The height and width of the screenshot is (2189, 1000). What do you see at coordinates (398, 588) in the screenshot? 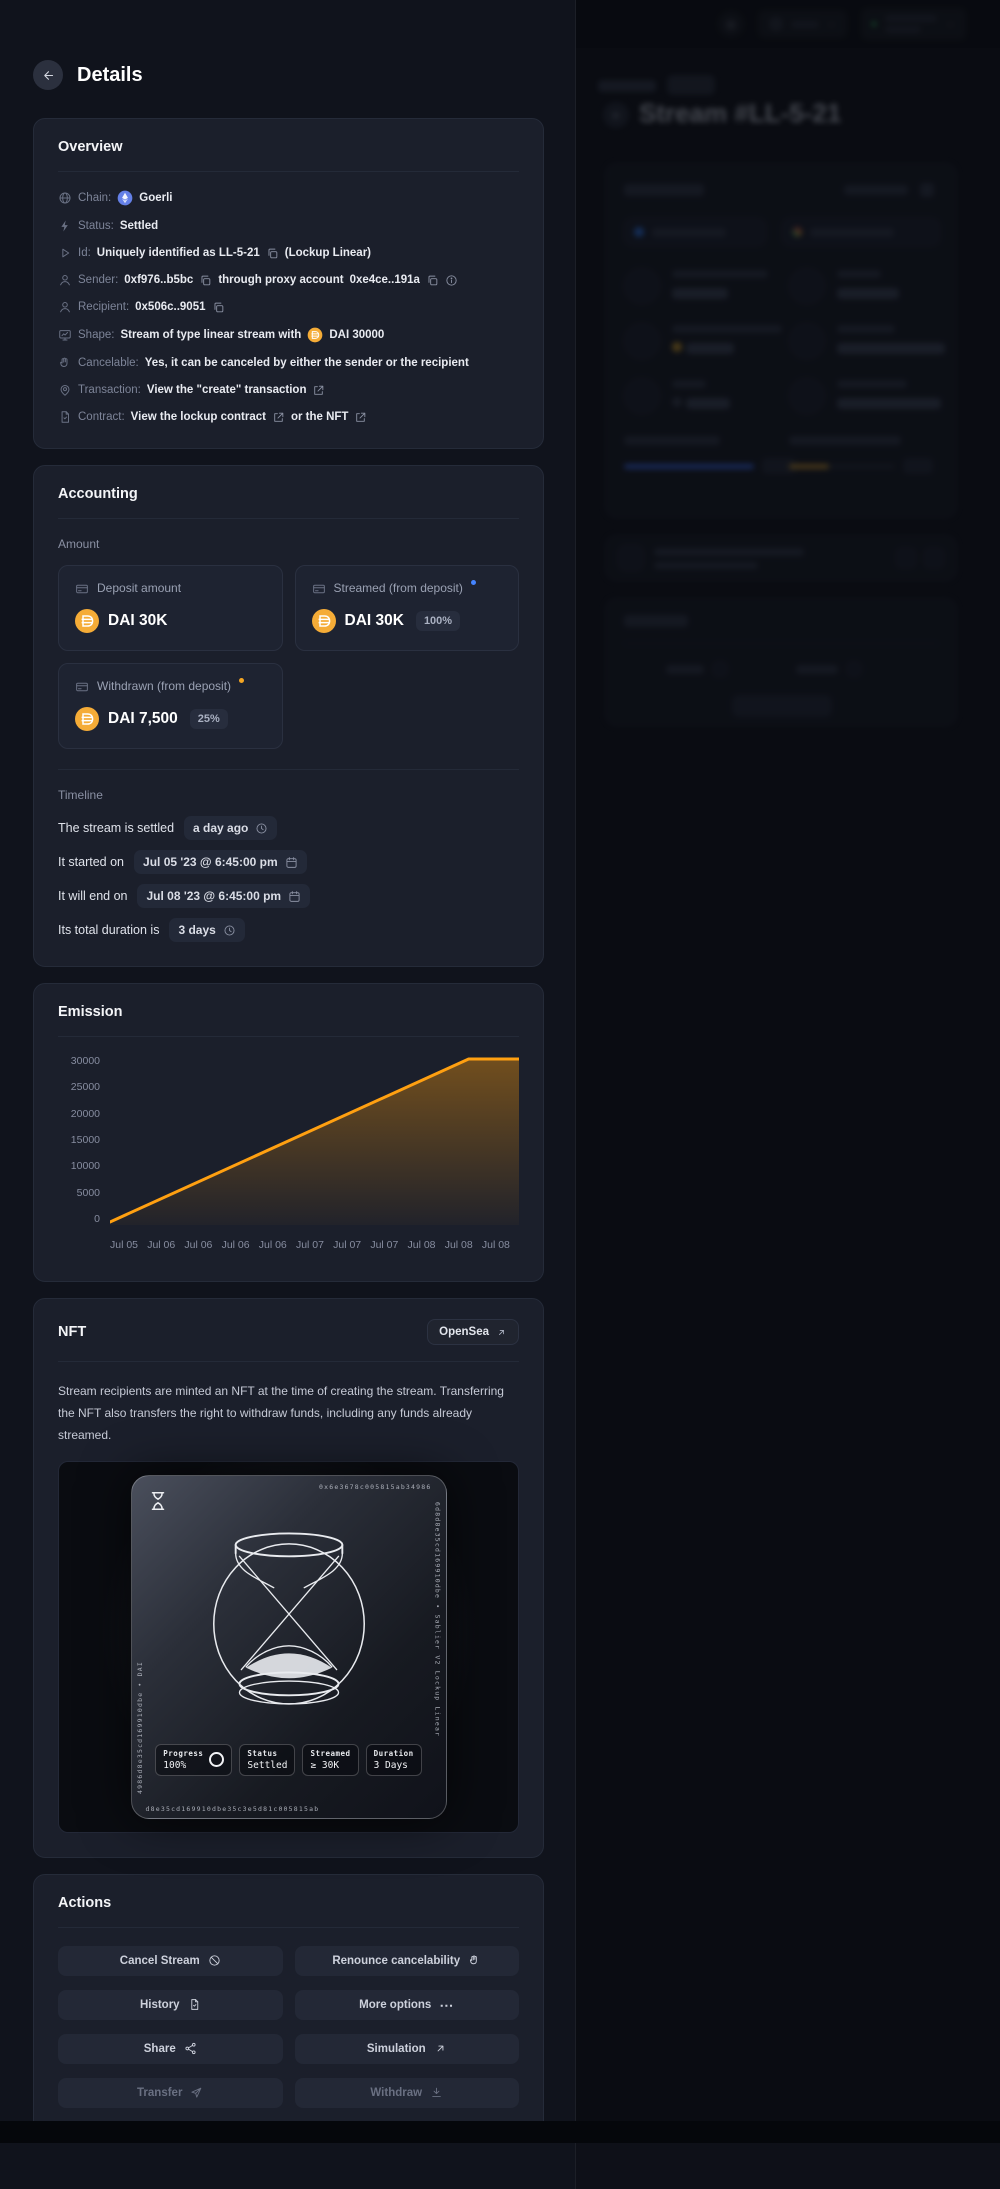
I see `streamed-label: Streamed (from deposit)` at bounding box center [398, 588].